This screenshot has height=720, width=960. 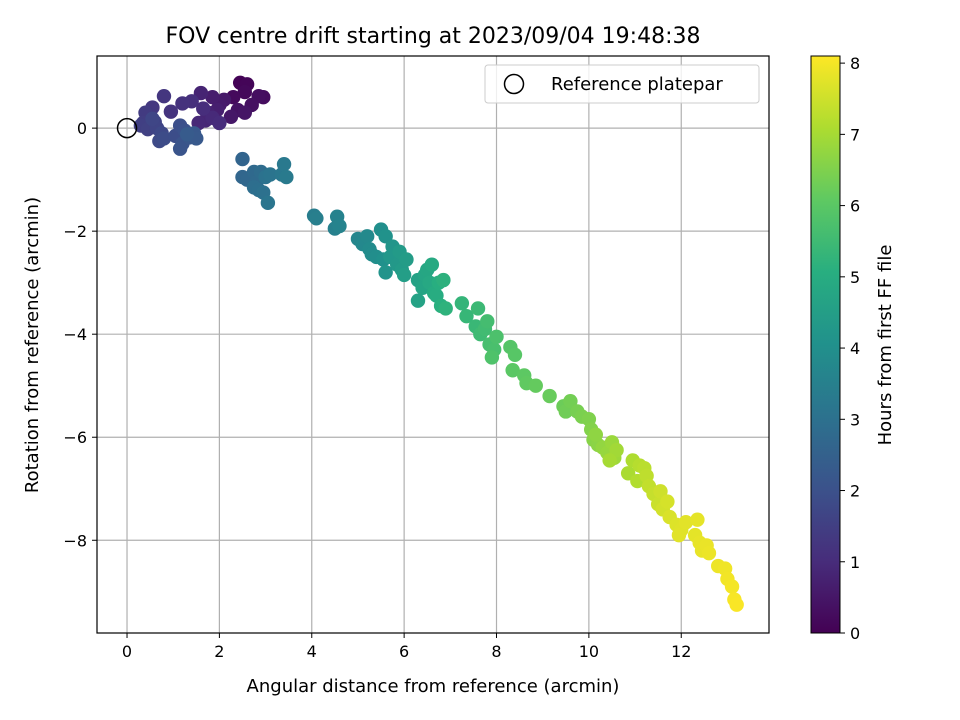 I want to click on x-axis-ticks: 0 2 4 6 8 10 12, so click(x=406, y=647).